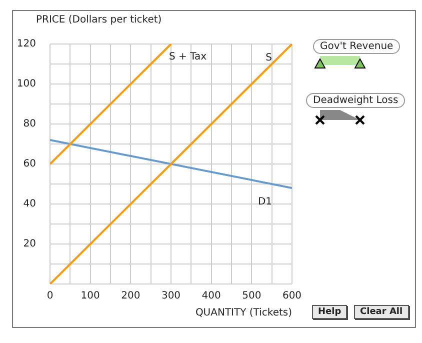  Describe the element at coordinates (252, 296) in the screenshot. I see `x-tick-label: 500` at that location.